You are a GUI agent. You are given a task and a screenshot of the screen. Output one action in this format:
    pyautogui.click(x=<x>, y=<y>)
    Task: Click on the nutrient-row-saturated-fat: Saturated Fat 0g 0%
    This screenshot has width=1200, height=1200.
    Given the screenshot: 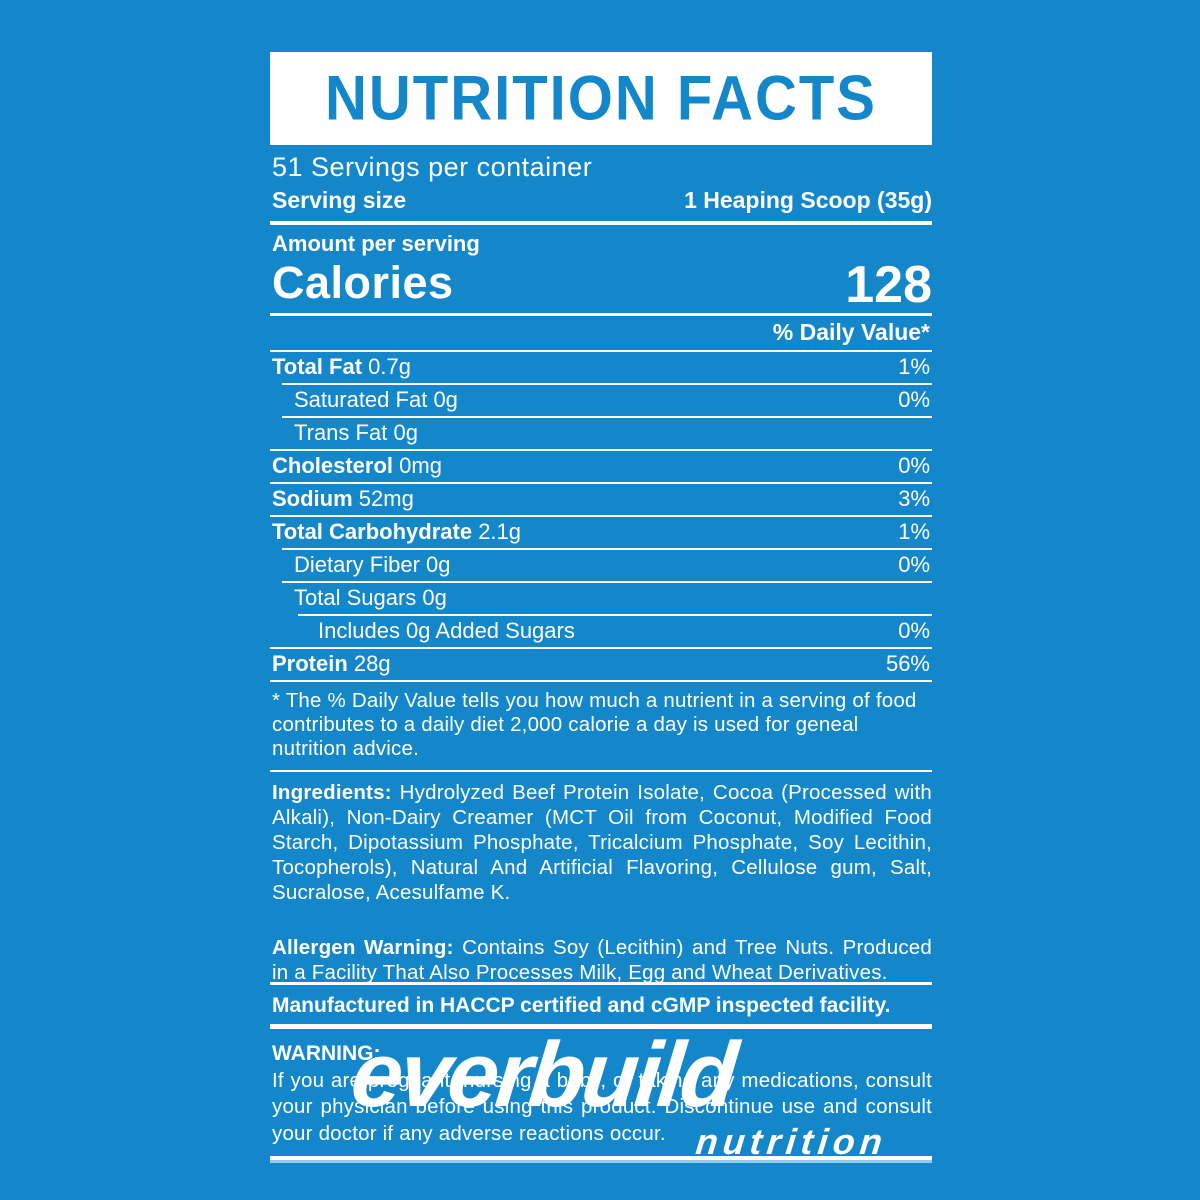 What is the action you would take?
    pyautogui.click(x=612, y=399)
    